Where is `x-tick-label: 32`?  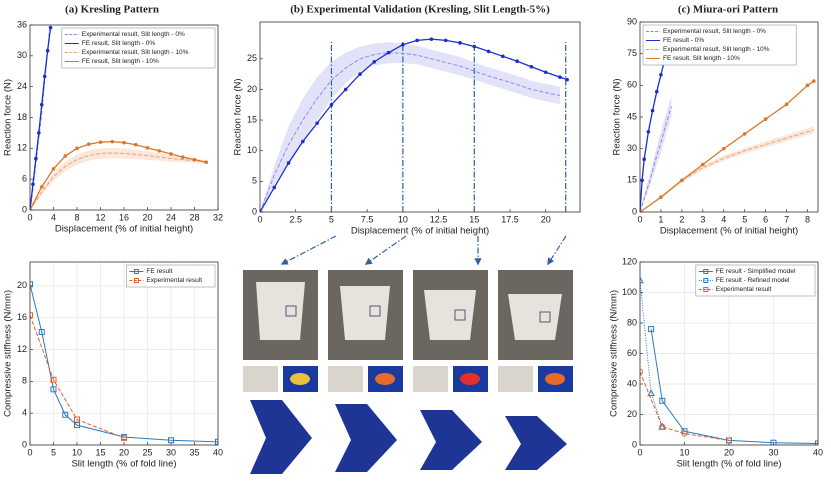
x-tick-label: 32 is located at coordinates (218, 217).